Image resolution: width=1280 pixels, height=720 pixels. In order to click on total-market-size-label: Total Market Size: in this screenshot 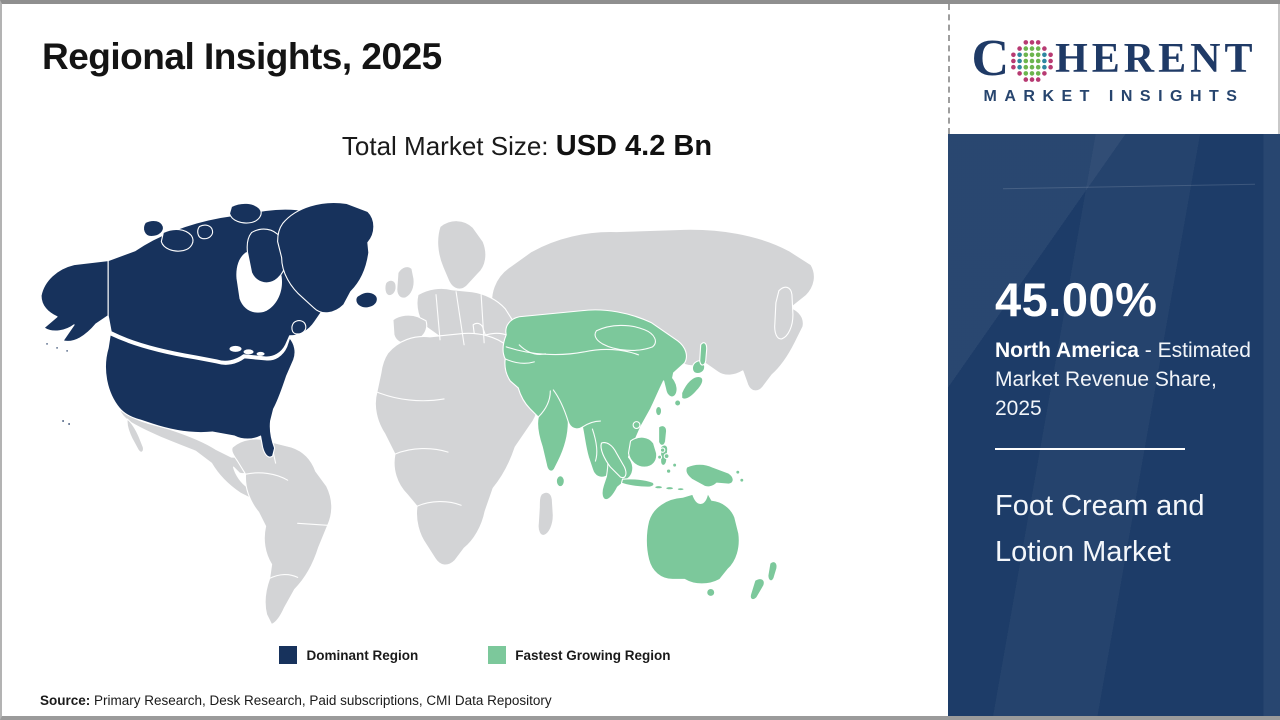, I will do `click(448, 146)`.